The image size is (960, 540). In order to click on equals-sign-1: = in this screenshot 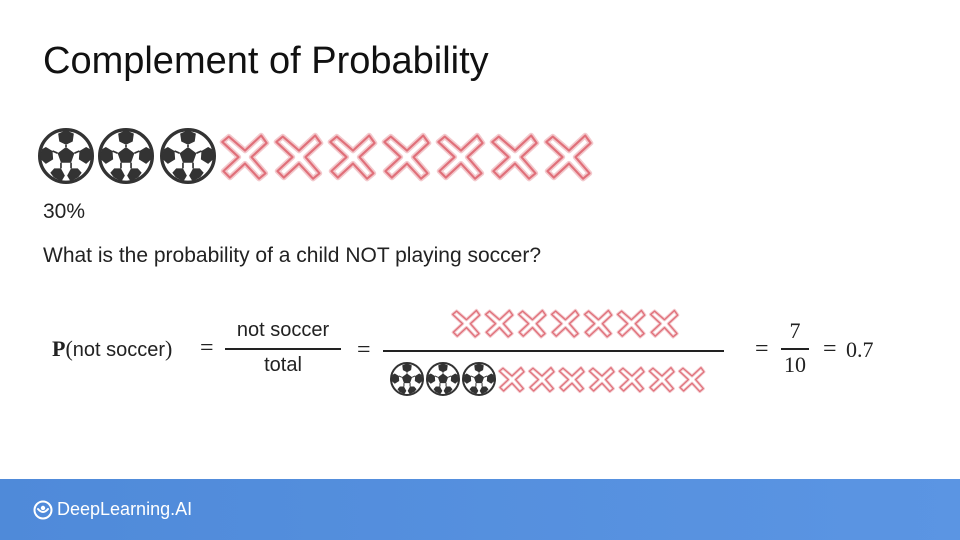, I will do `click(207, 348)`.